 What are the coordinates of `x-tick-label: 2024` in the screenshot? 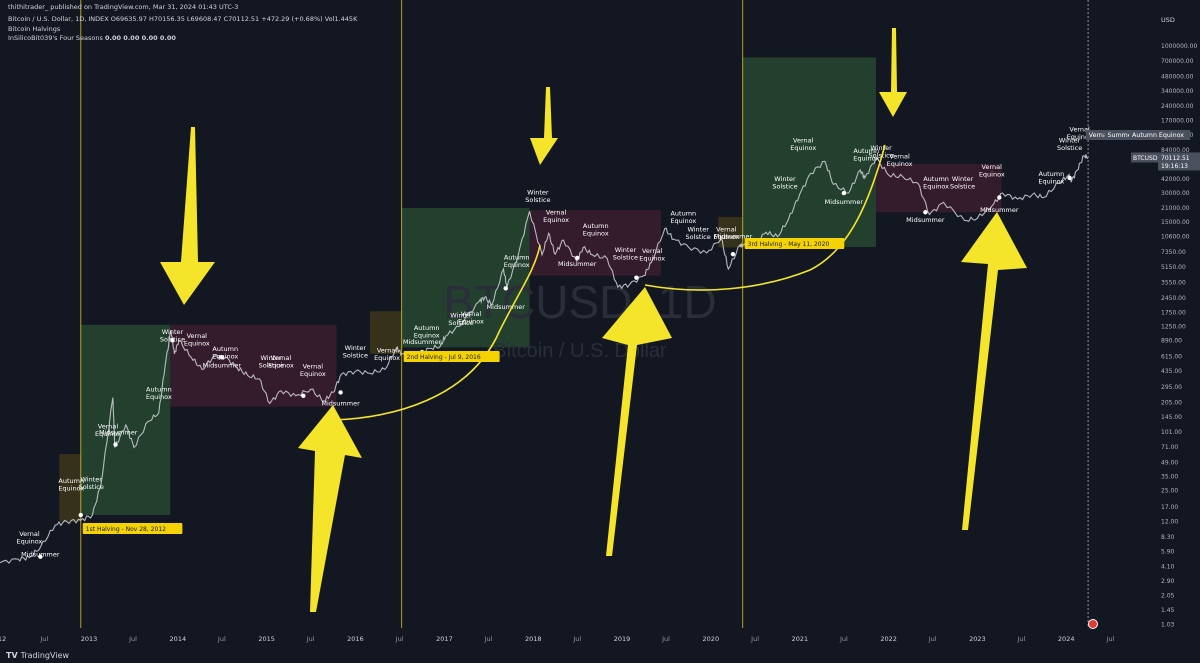 It's located at (1066, 639).